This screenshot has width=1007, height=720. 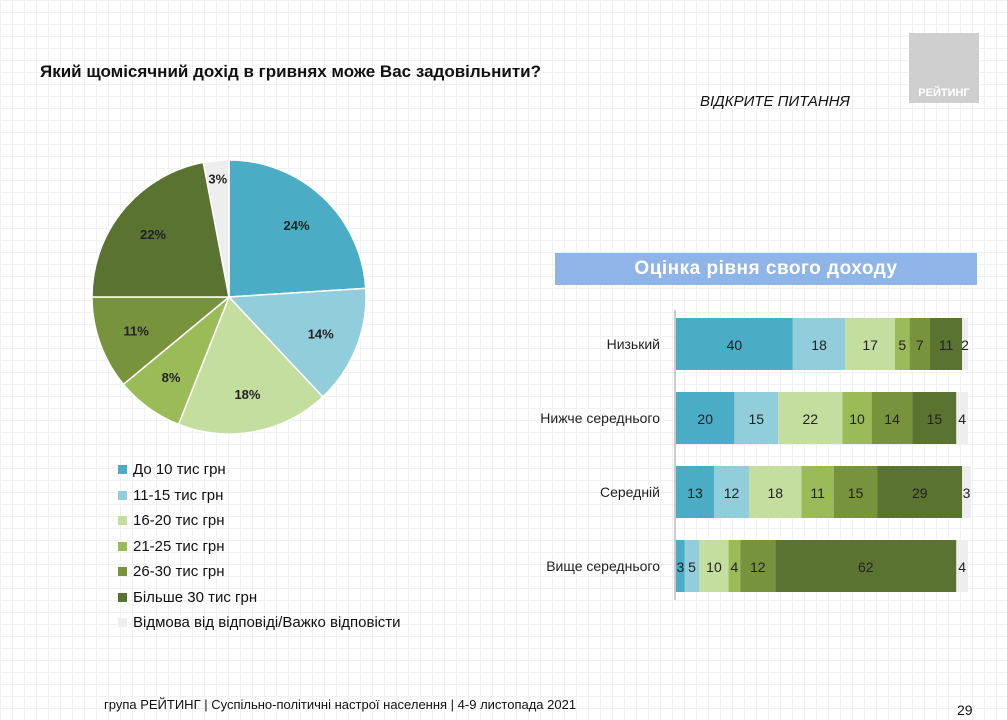 I want to click on pie-data-label: 24%, so click(x=297, y=225).